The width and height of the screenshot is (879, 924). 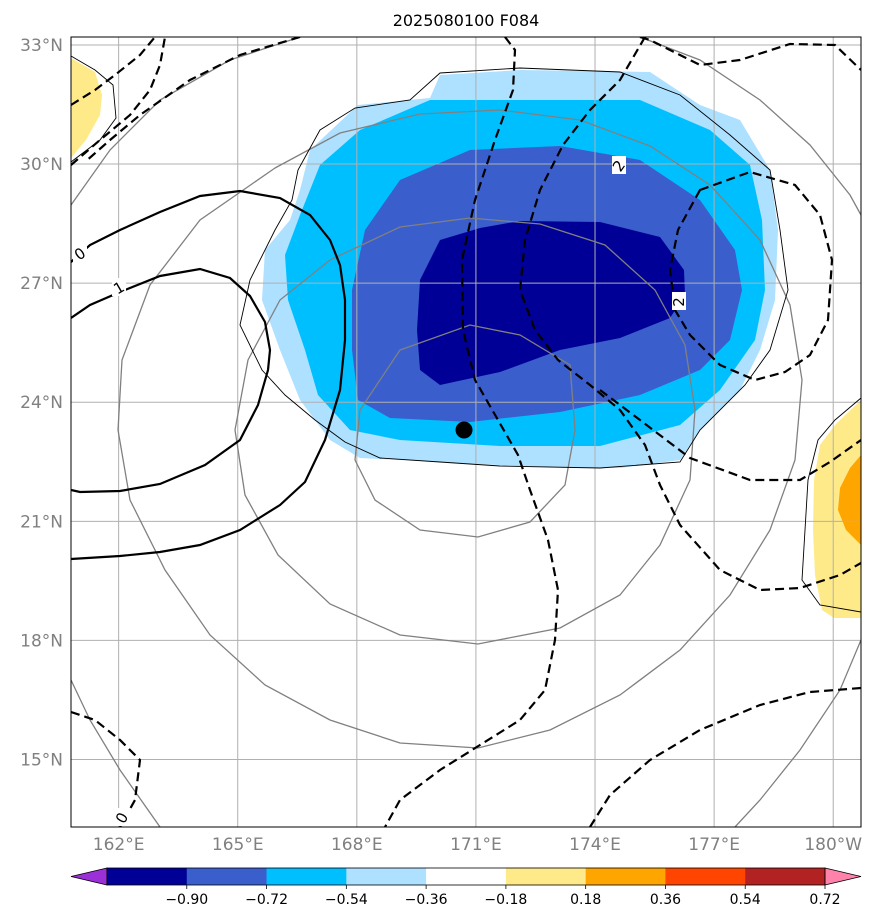 What do you see at coordinates (751, 276) in the screenshot?
I see `dashed-contour-closed-east` at bounding box center [751, 276].